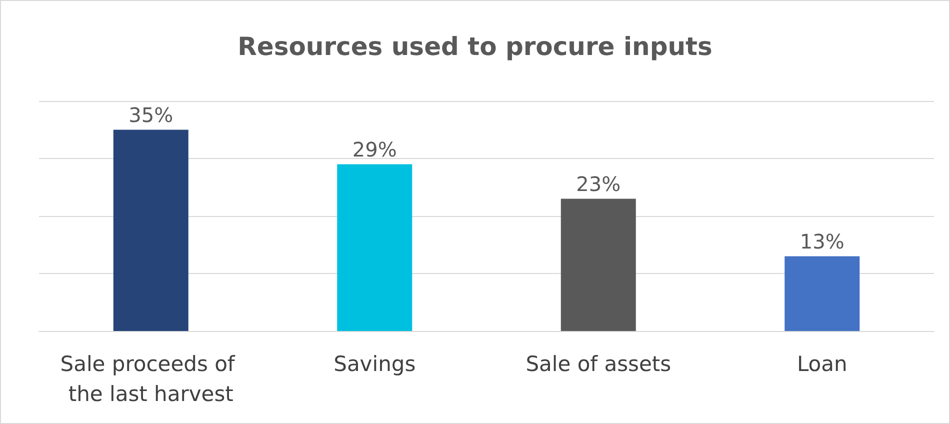 The image size is (950, 424). Describe the element at coordinates (475, 46) in the screenshot. I see `chart-title: Resources used to procure inputs` at that location.